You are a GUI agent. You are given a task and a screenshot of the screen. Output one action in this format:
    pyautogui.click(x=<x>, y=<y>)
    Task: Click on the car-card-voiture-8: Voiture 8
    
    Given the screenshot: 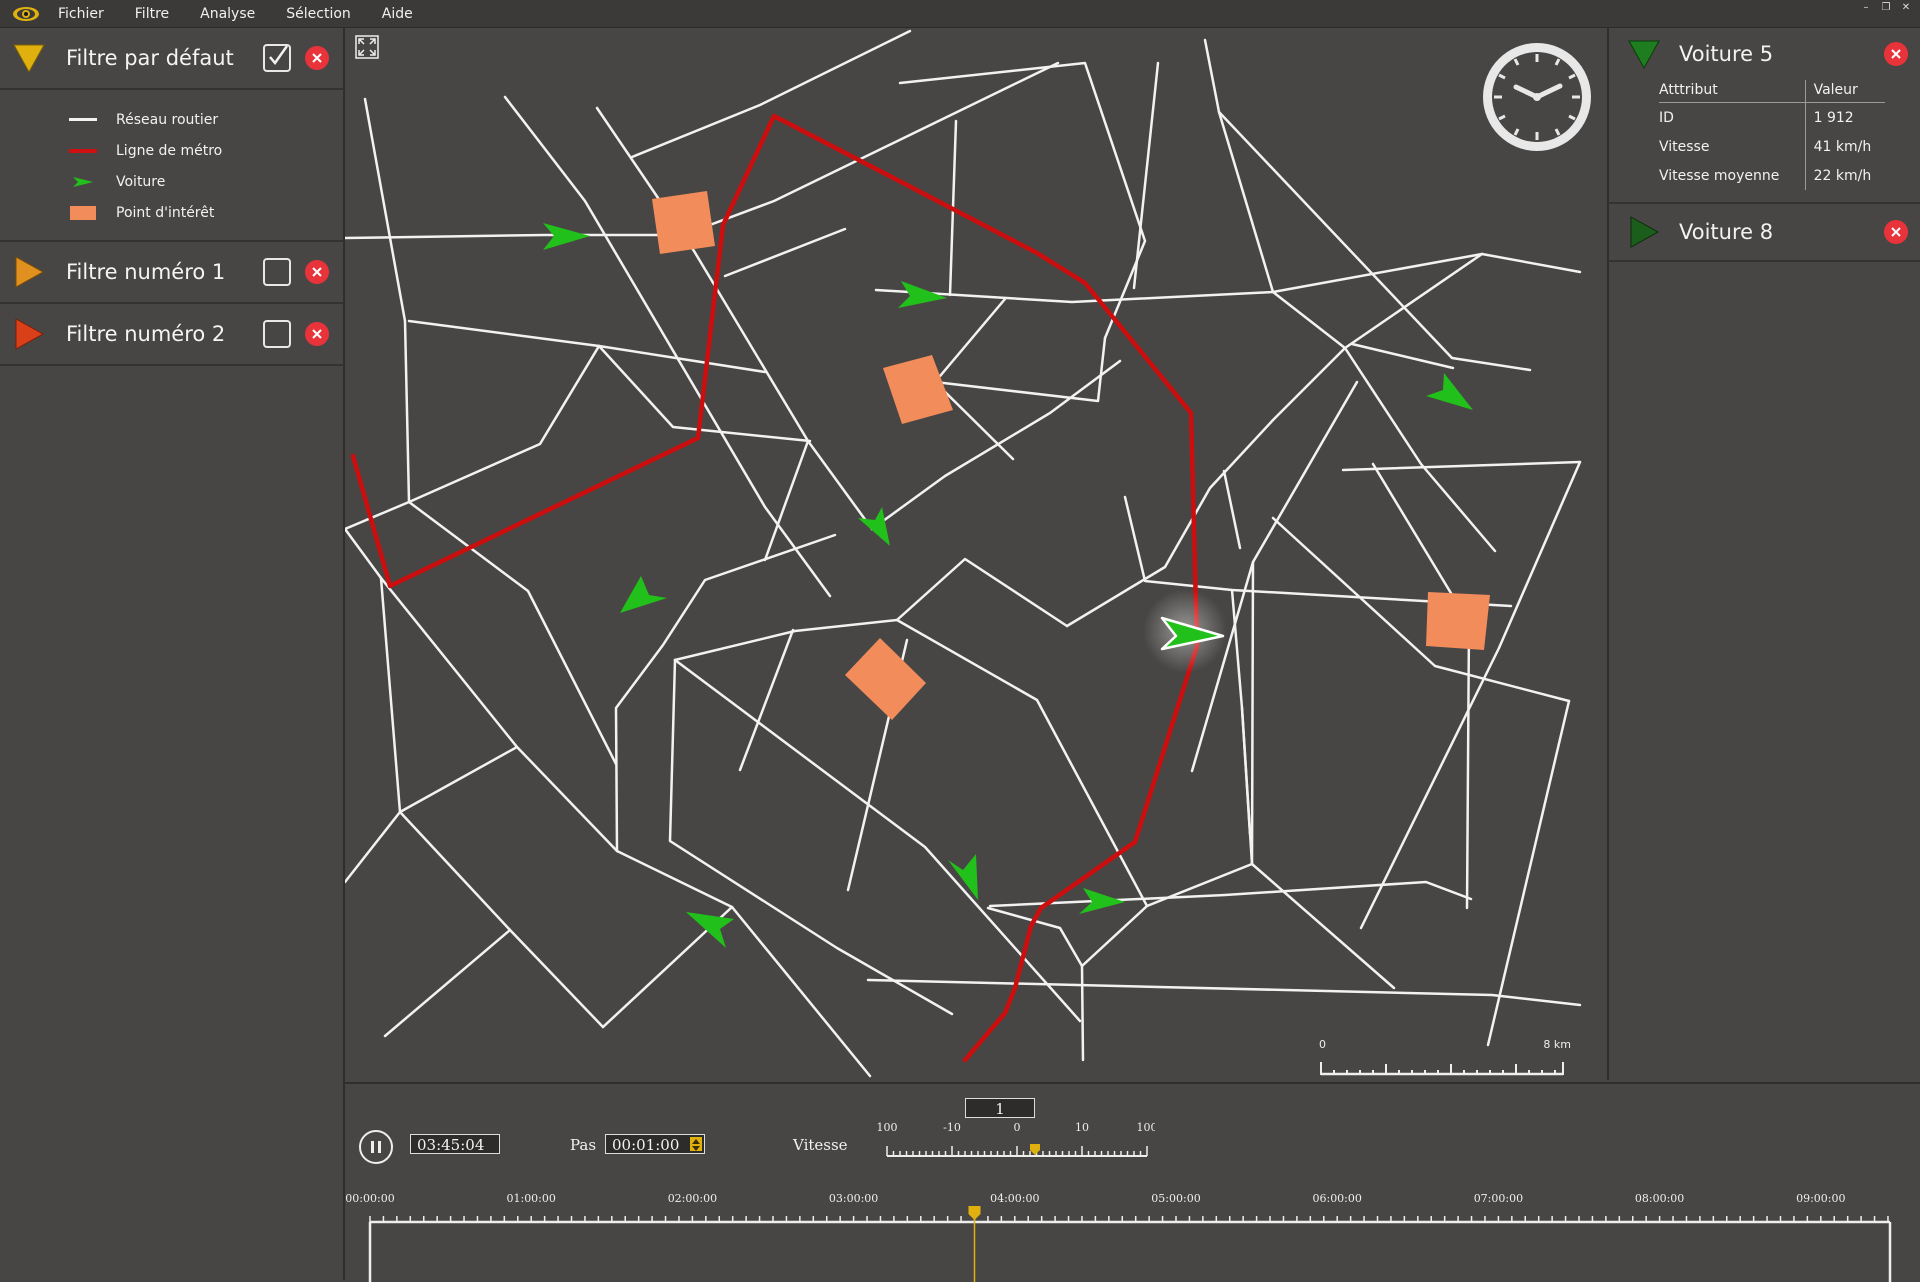 What is the action you would take?
    pyautogui.click(x=1764, y=233)
    